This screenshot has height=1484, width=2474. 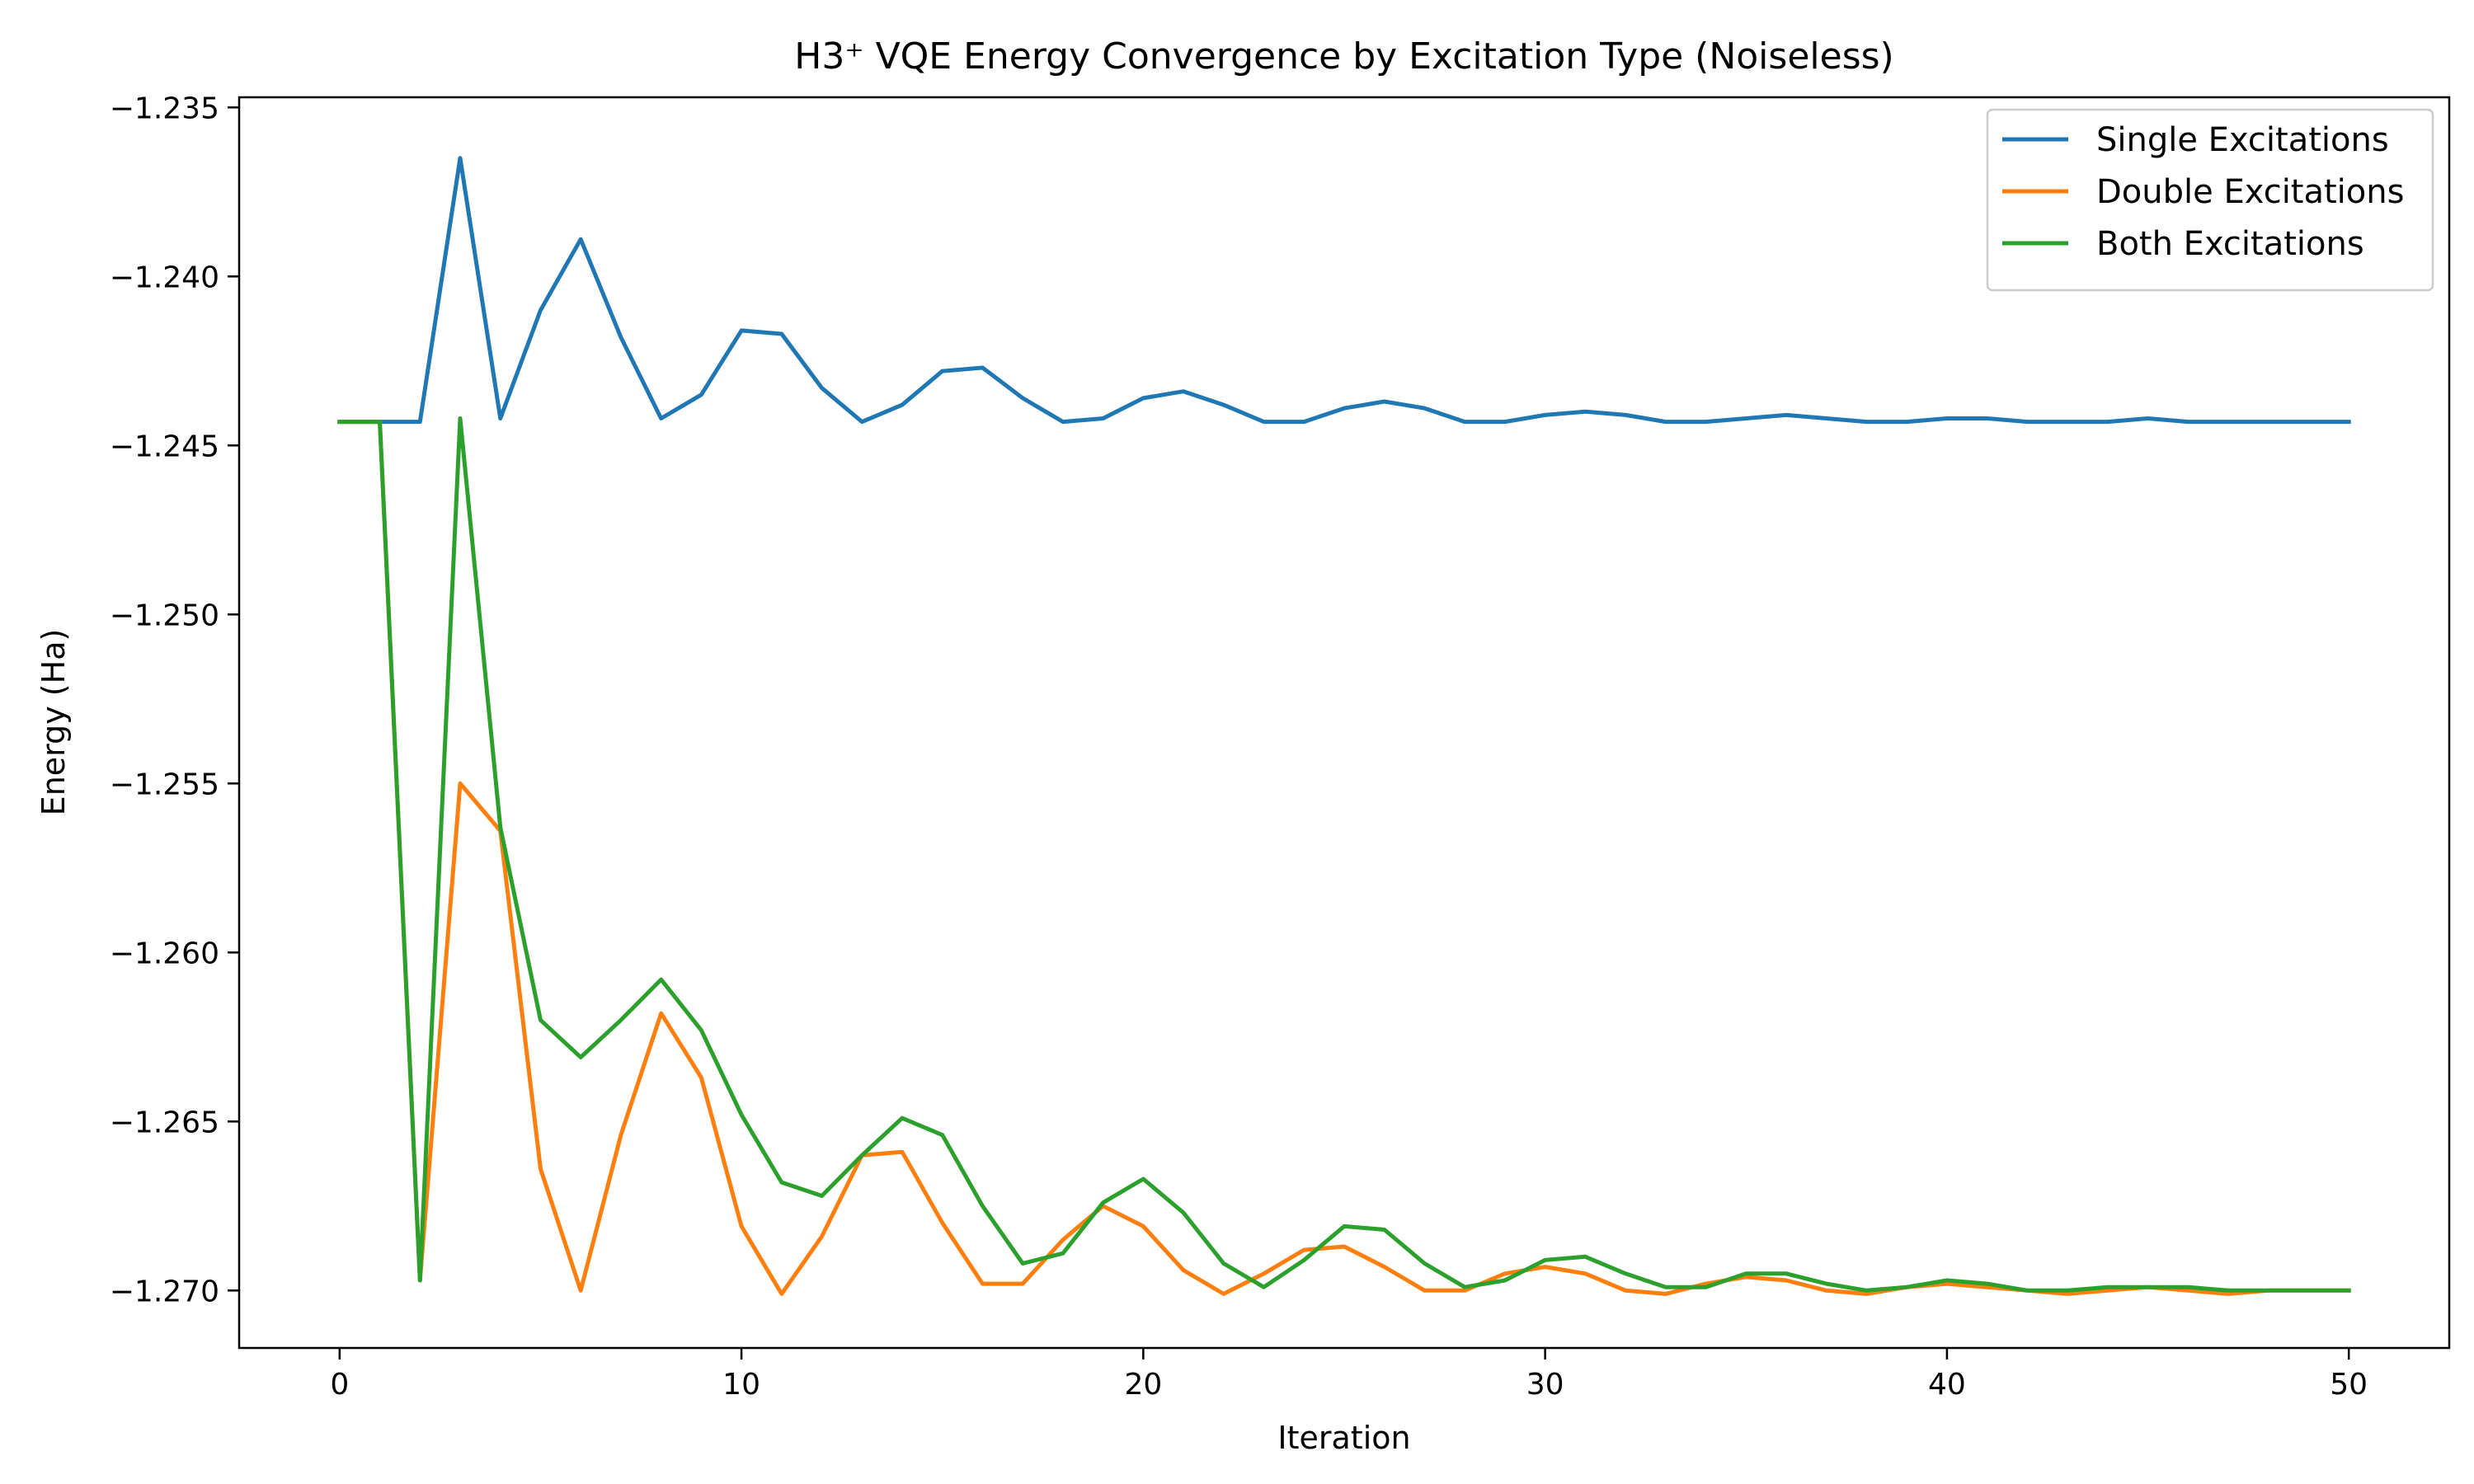 What do you see at coordinates (2250, 192) in the screenshot?
I see `legend-label-2: Double Excitations` at bounding box center [2250, 192].